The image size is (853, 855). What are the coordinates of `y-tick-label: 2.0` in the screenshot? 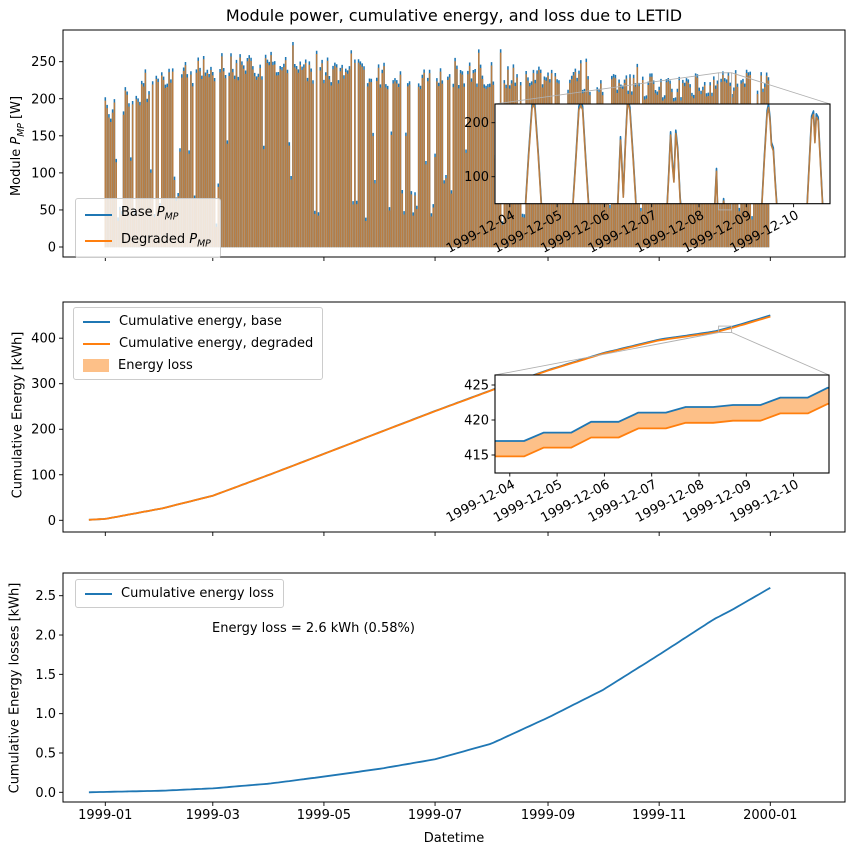 It's located at (45, 636).